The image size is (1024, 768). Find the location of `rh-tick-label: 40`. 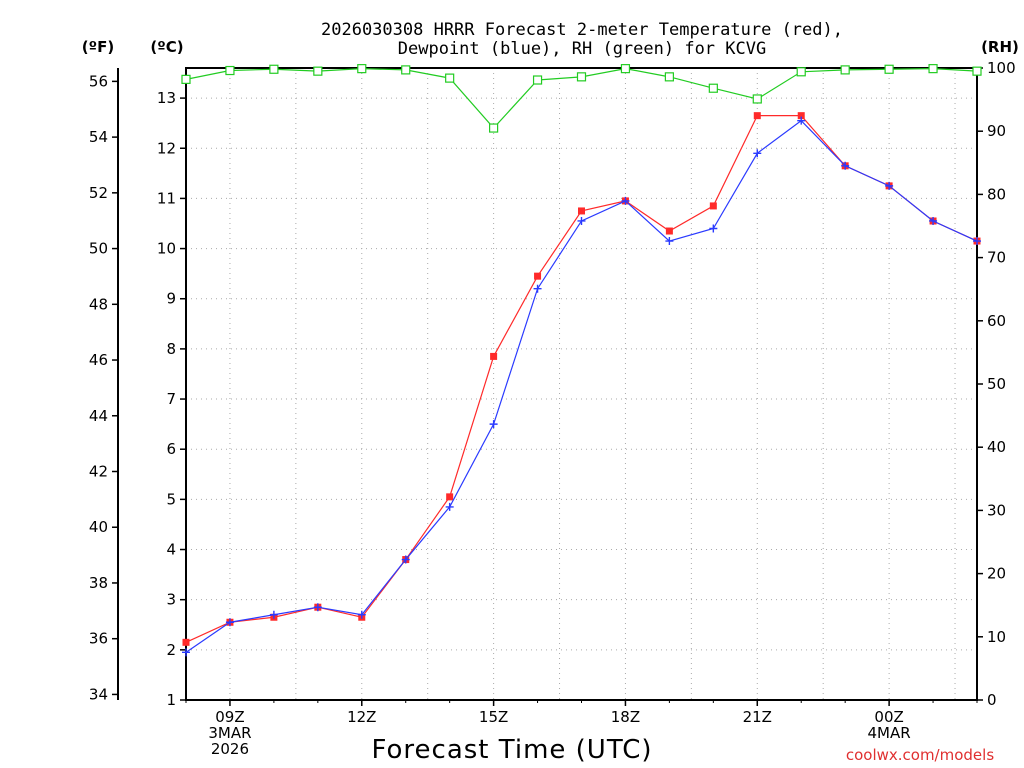

rh-tick-label: 40 is located at coordinates (996, 447).